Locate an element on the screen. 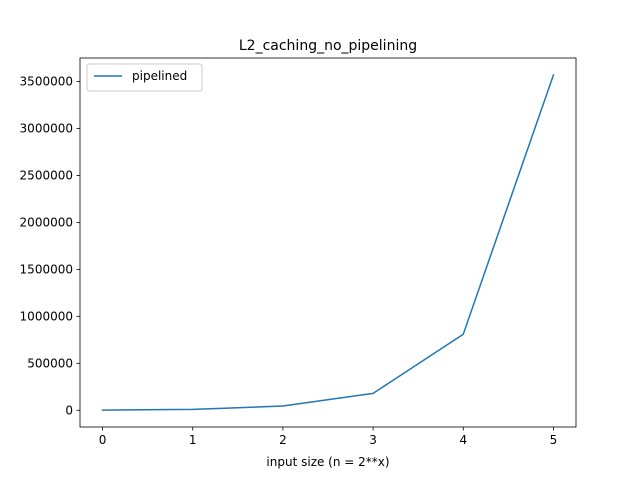  legend: pipelined is located at coordinates (144, 77).